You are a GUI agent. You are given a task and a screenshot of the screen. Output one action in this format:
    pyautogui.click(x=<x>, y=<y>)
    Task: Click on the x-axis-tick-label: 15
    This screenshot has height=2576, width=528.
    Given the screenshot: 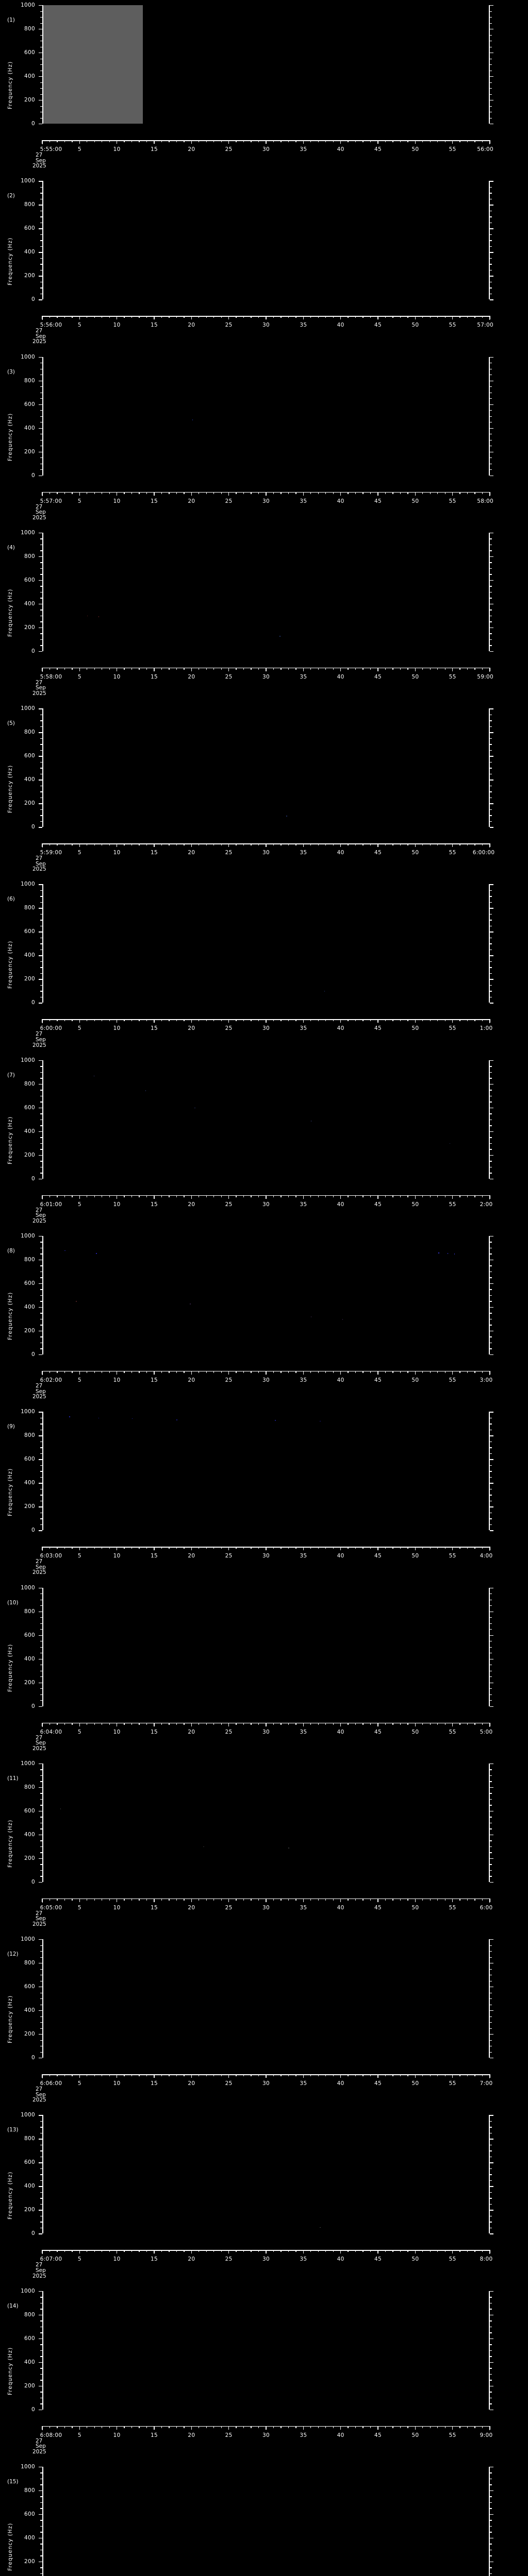 What is the action you would take?
    pyautogui.click(x=154, y=1204)
    